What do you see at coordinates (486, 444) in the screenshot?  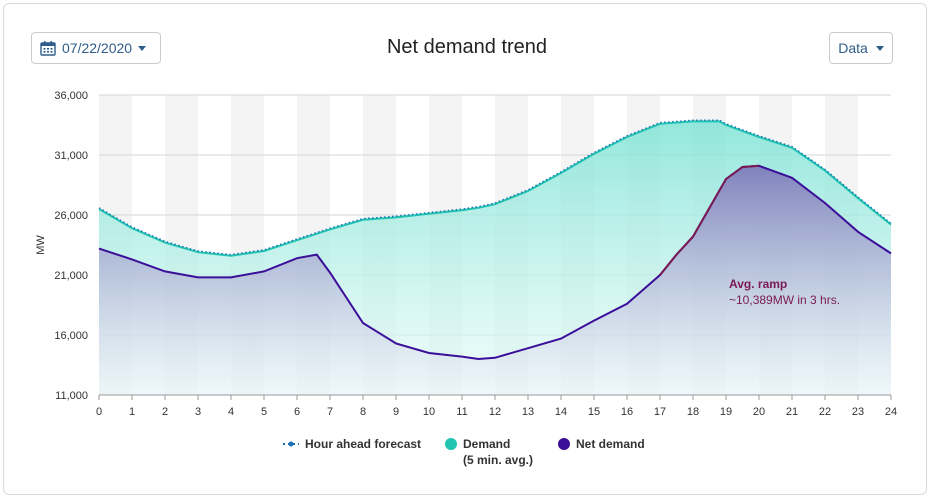 I see `legend-label: Demand` at bounding box center [486, 444].